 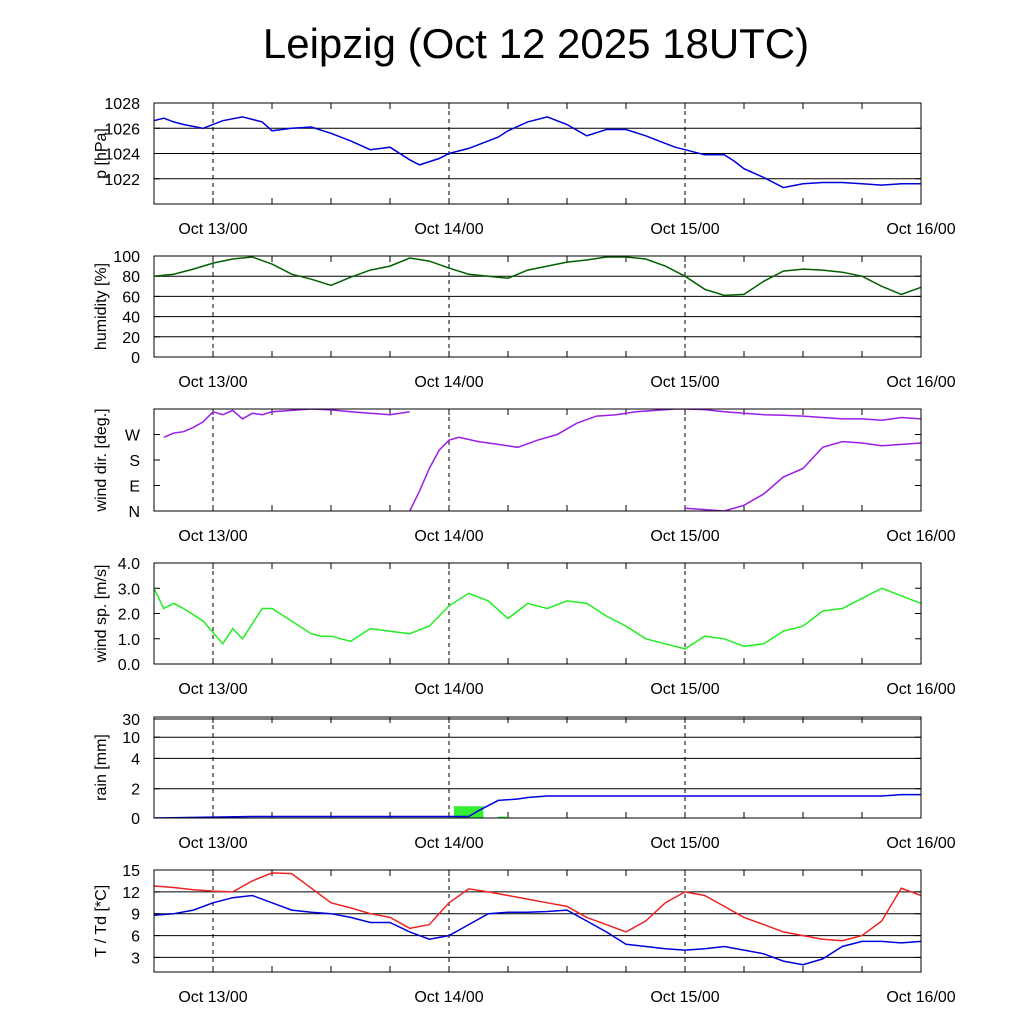 I want to click on y-tick-label: S, so click(x=134, y=461).